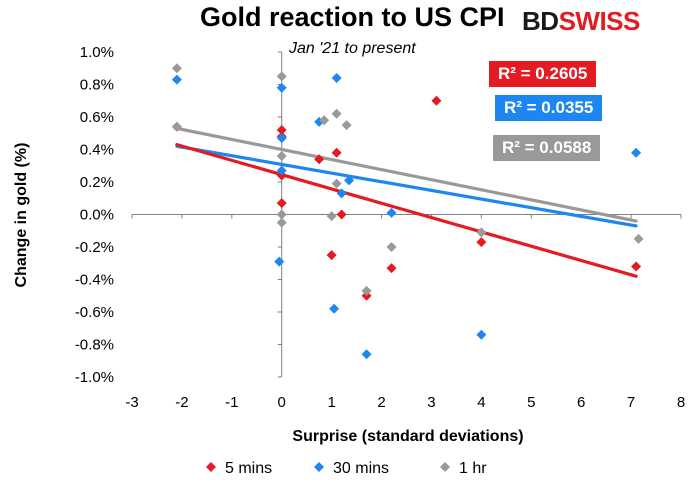 The height and width of the screenshot is (490, 700). Describe the element at coordinates (21, 215) in the screenshot. I see `y-axis-title: Change in gold (%)` at that location.